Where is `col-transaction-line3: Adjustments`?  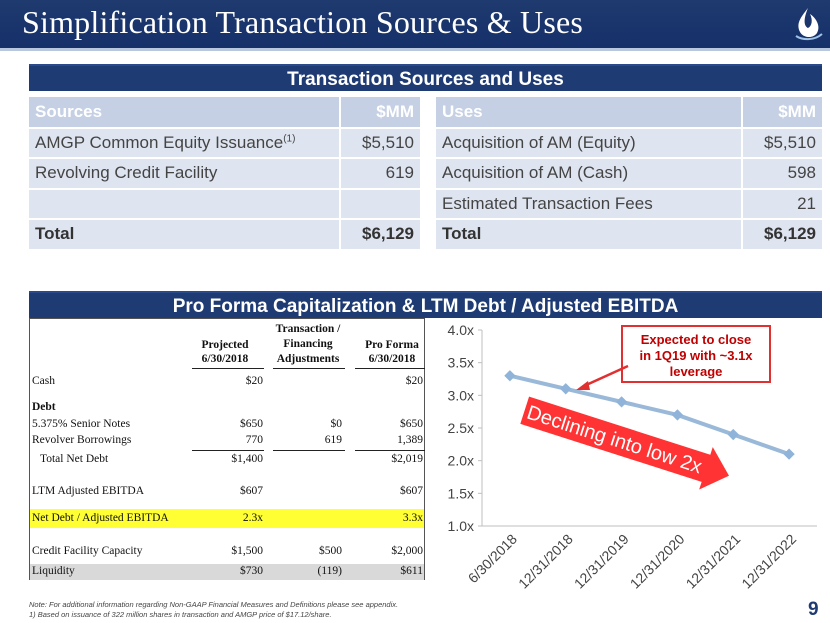 col-transaction-line3: Adjustments is located at coordinates (308, 359).